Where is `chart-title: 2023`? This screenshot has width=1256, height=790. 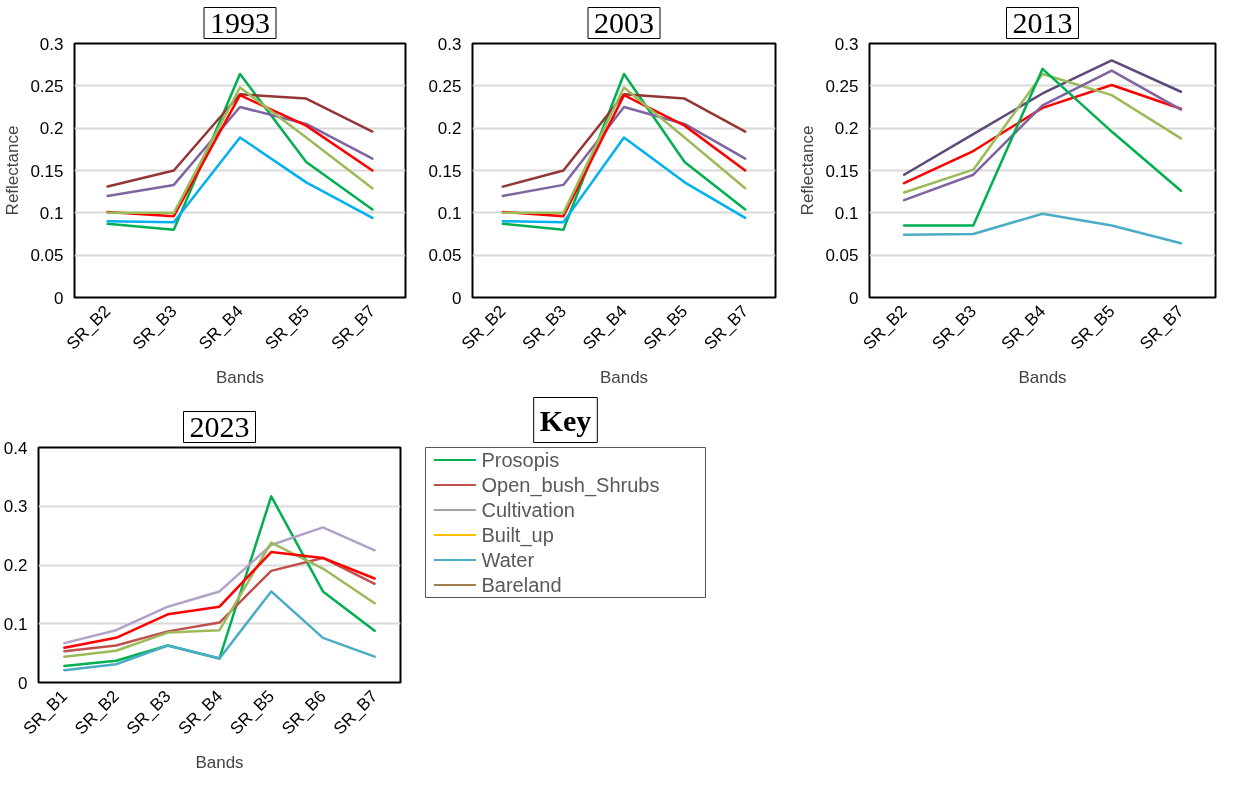 chart-title: 2023 is located at coordinates (219, 426).